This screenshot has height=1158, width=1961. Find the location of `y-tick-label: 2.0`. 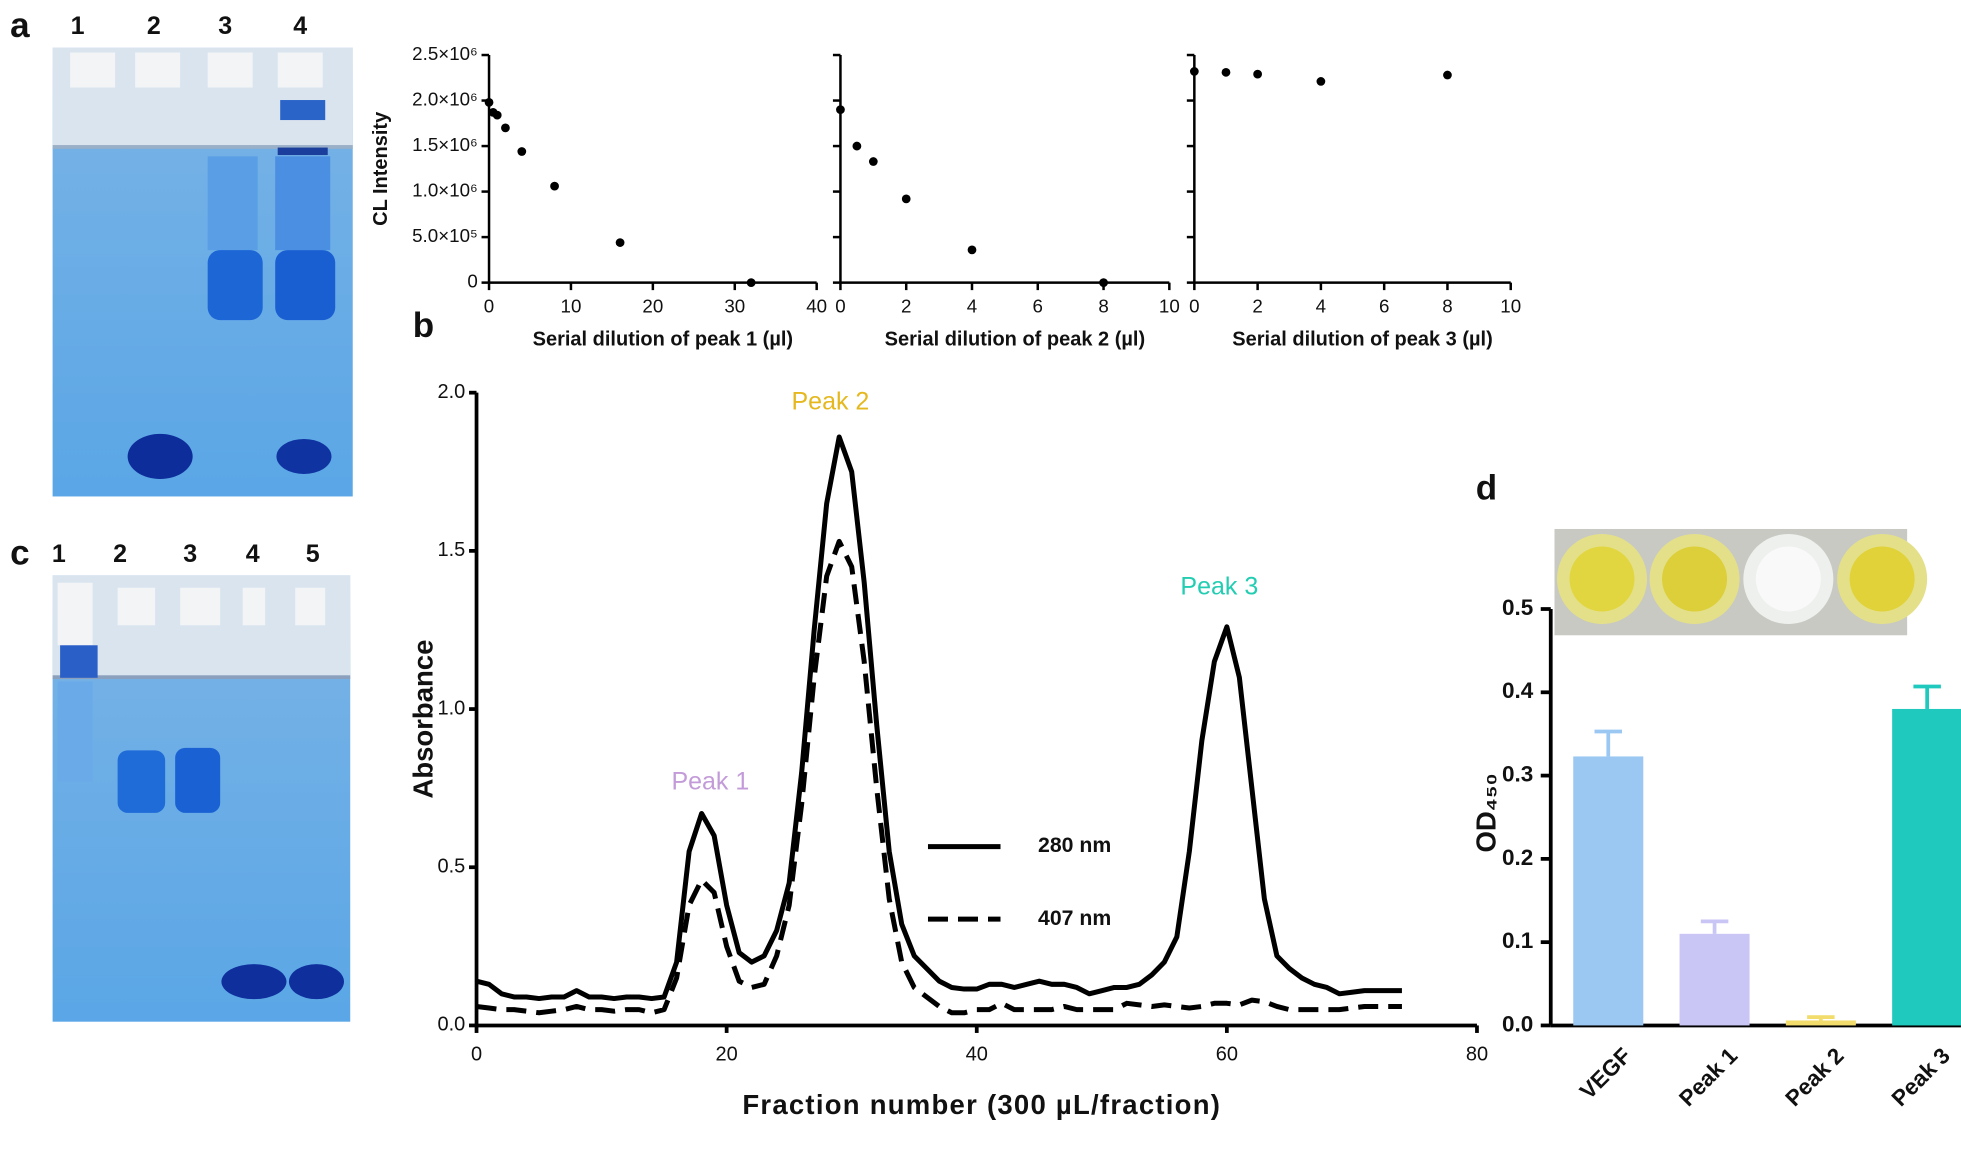

y-tick-label: 2.0 is located at coordinates (451, 392).